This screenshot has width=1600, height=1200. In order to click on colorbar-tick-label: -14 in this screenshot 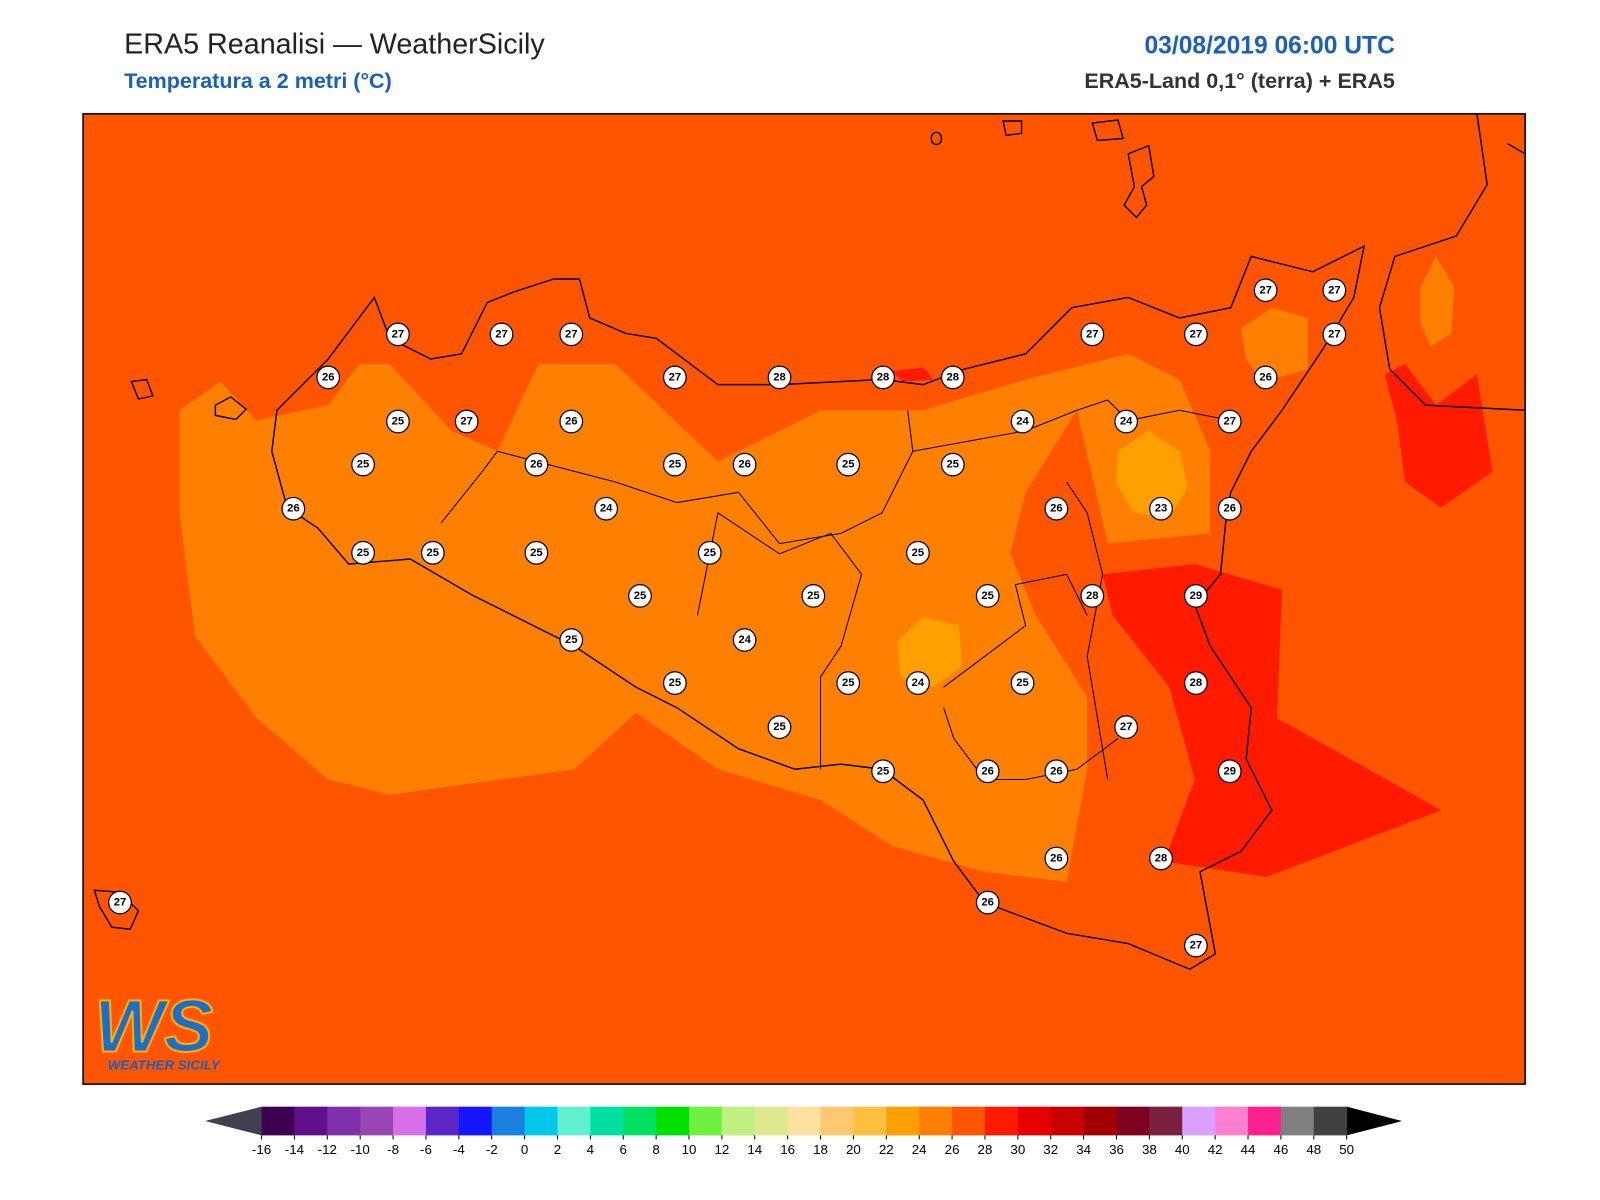, I will do `click(295, 1149)`.